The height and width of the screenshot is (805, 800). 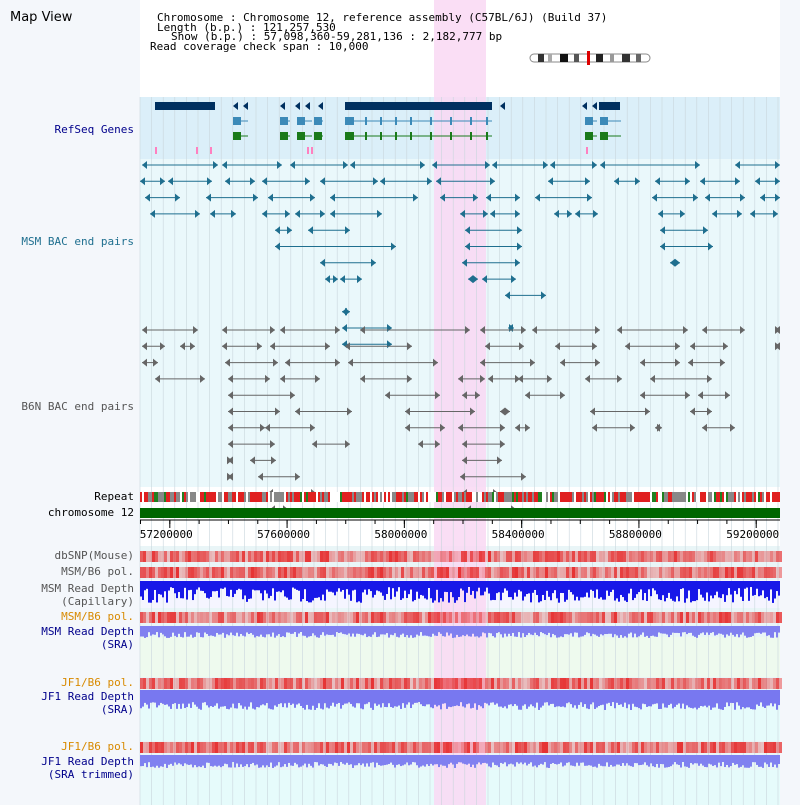 I want to click on track-label-msm-b6-pol-1: MSM/B6 pol., so click(x=97, y=571).